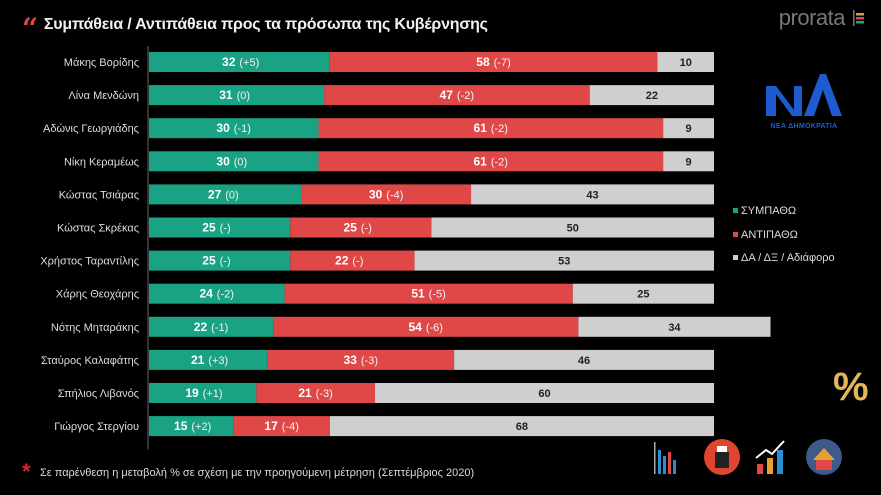 The width and height of the screenshot is (881, 495). I want to click on data-label: 53, so click(564, 262).